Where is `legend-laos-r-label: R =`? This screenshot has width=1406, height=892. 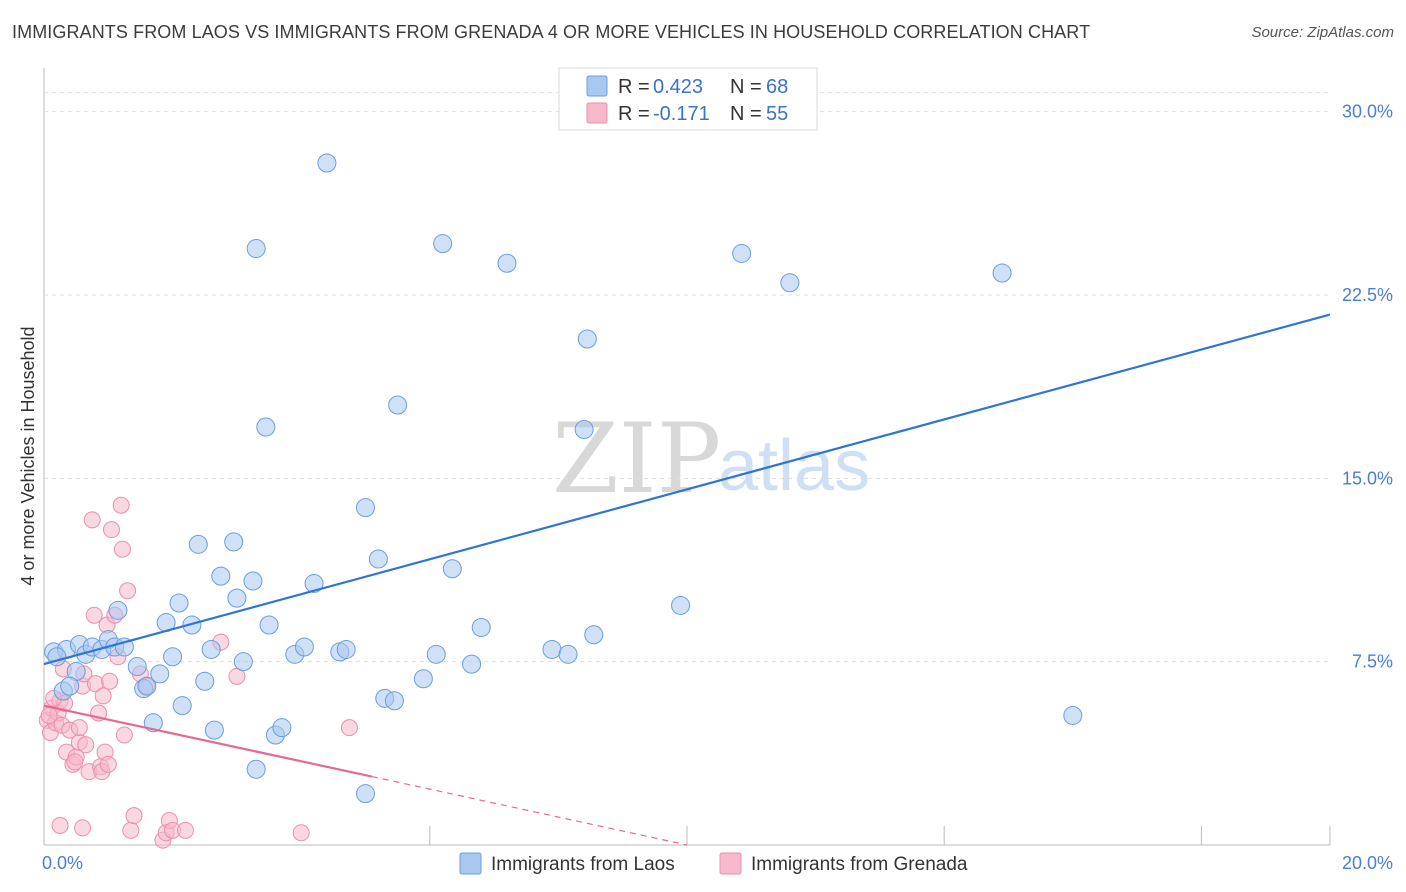
legend-laos-r-label: R = is located at coordinates (634, 87).